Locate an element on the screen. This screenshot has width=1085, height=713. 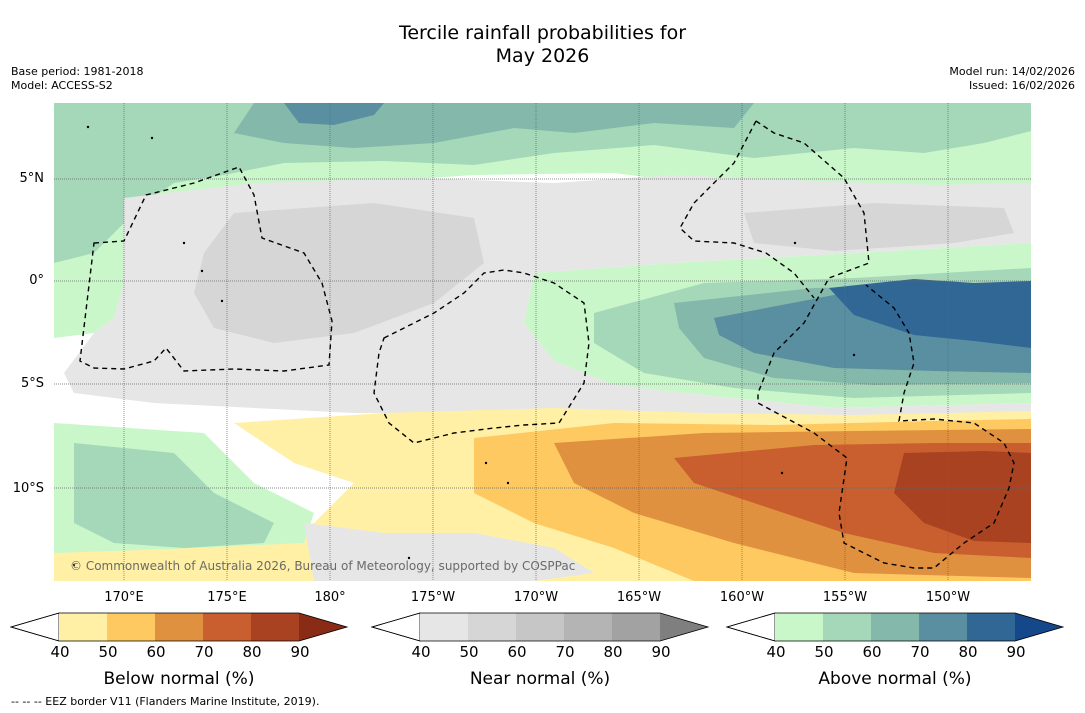
cb-near-tick-40: 40 is located at coordinates (421, 652).